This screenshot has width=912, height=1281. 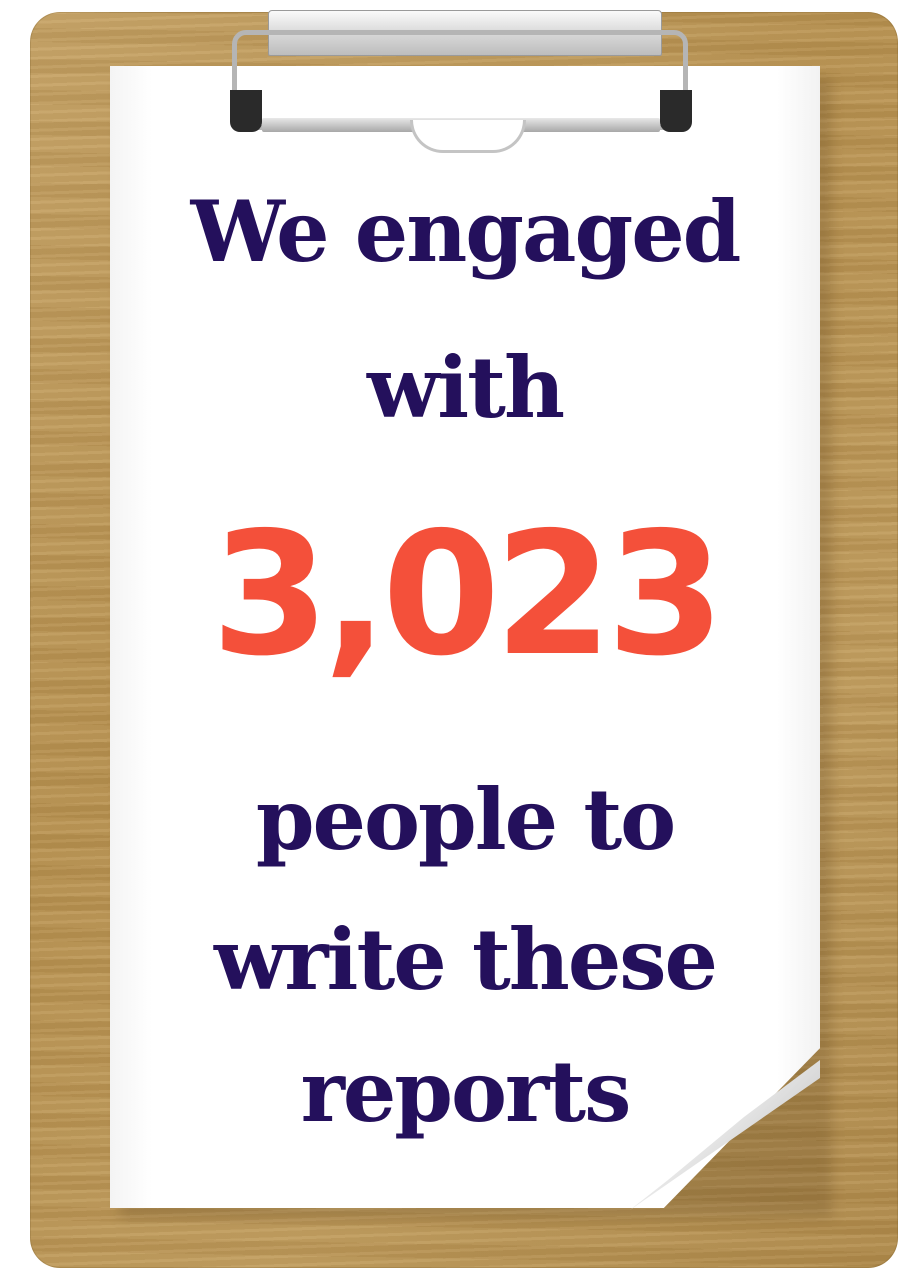 What do you see at coordinates (246, 111) in the screenshot?
I see `clip-grip-left` at bounding box center [246, 111].